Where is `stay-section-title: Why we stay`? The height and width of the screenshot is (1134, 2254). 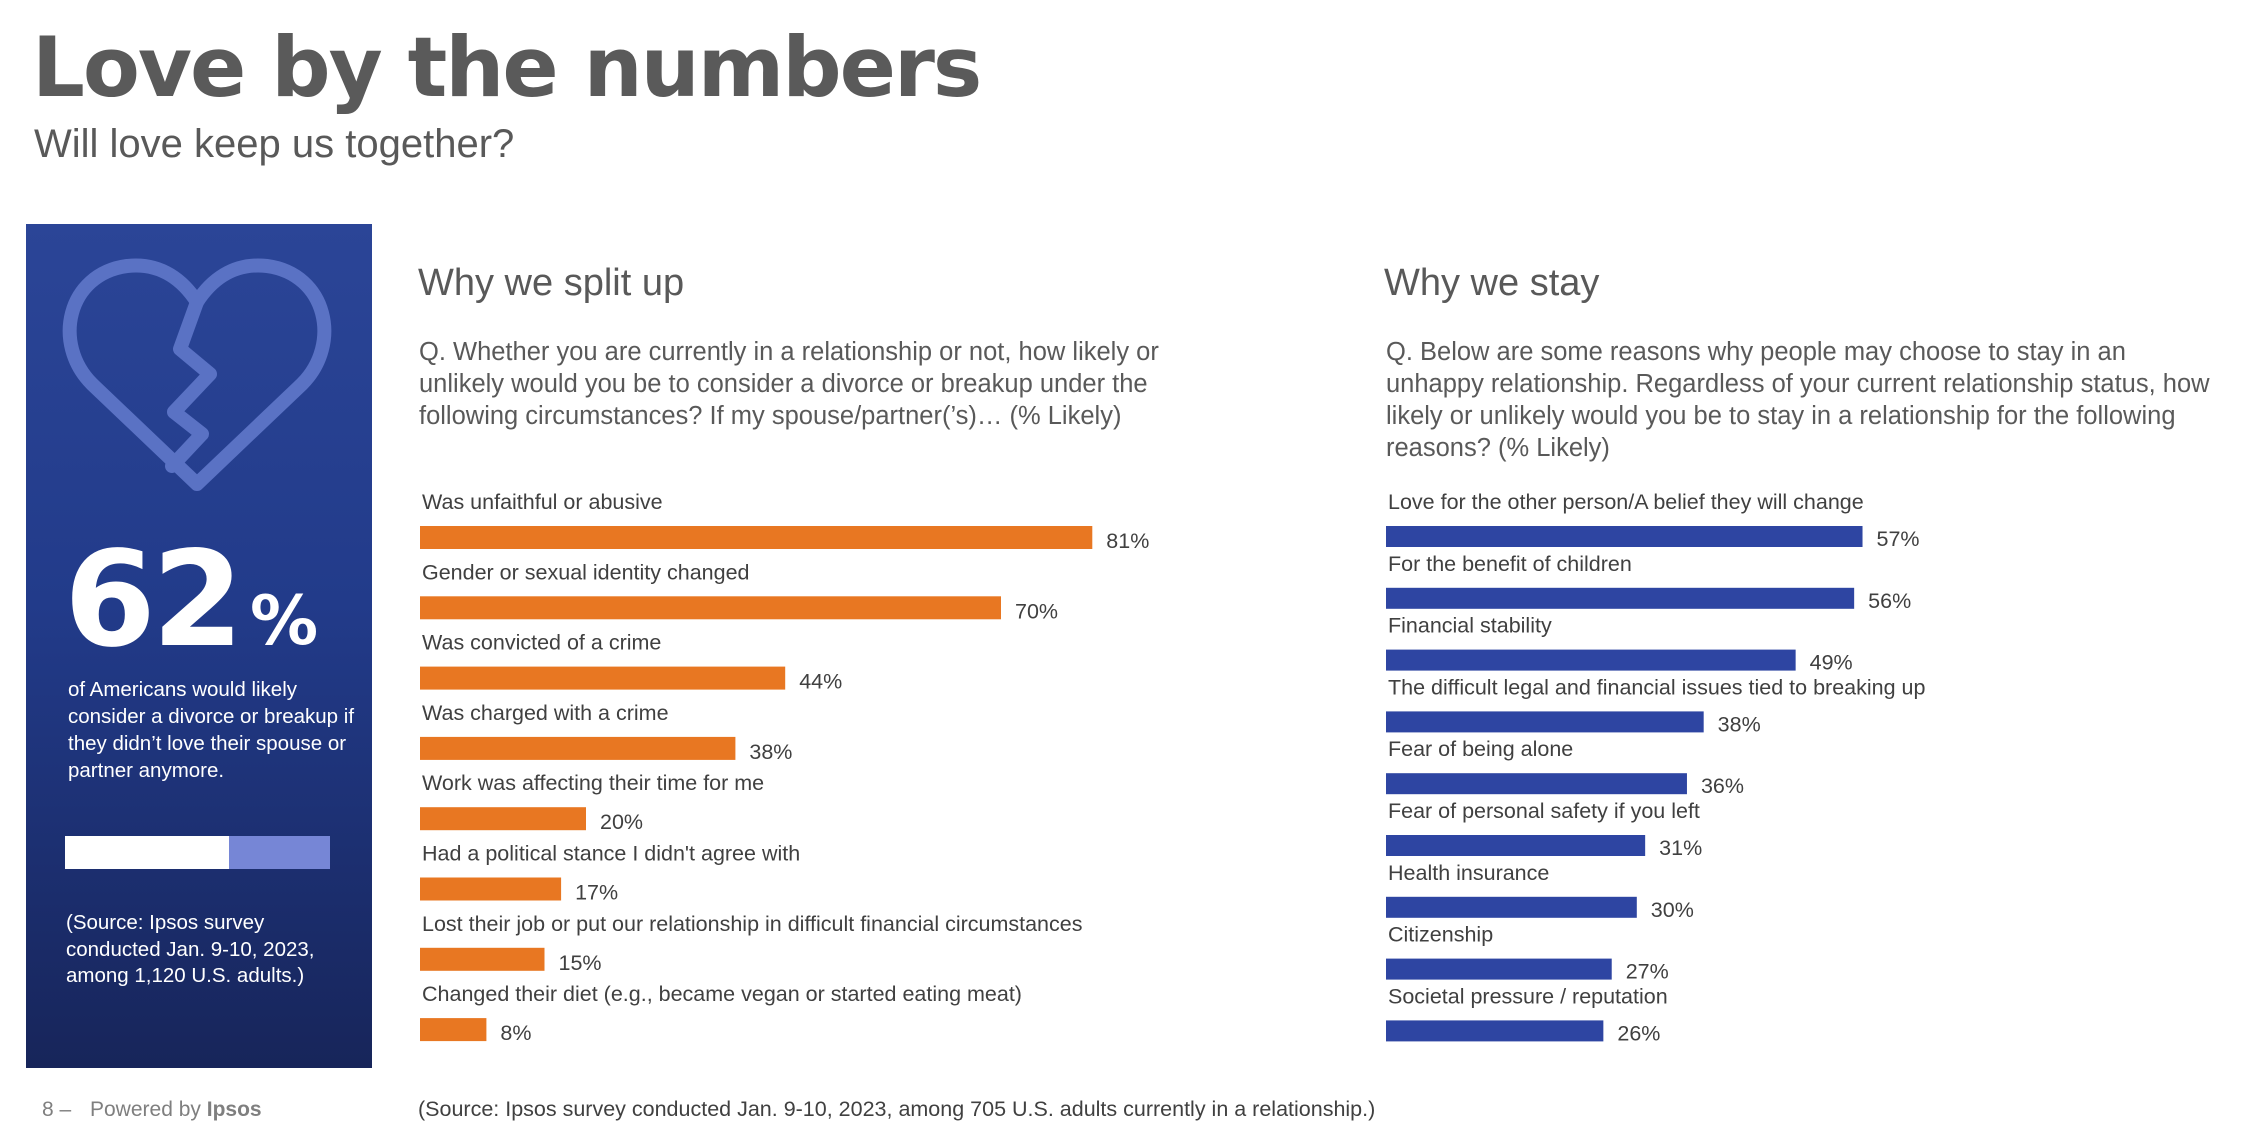
stay-section-title: Why we stay is located at coordinates (1492, 283).